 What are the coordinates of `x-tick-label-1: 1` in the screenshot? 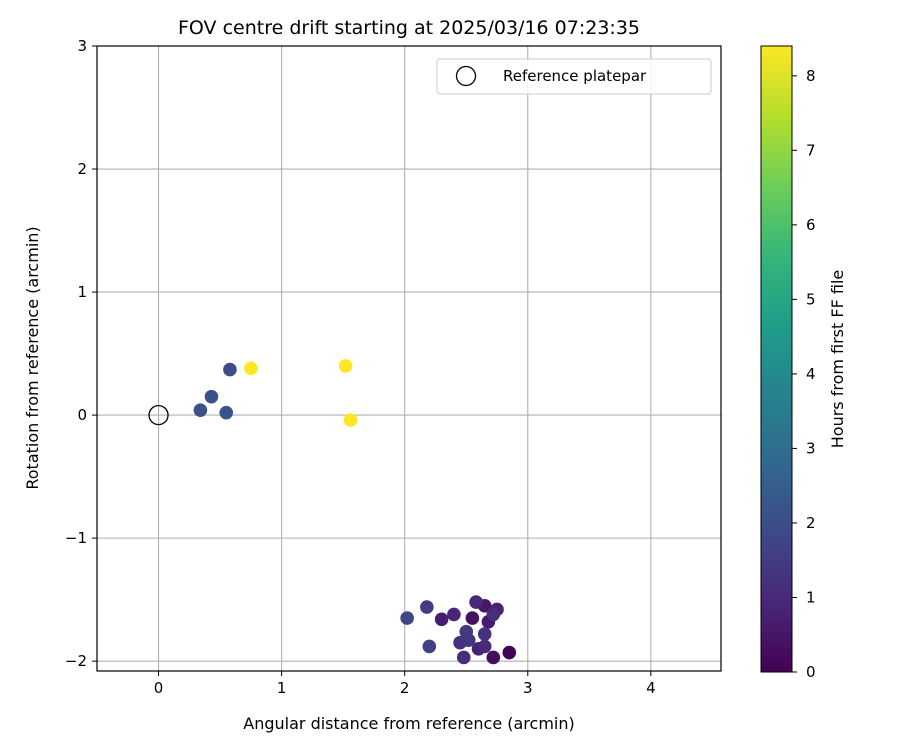 It's located at (282, 688).